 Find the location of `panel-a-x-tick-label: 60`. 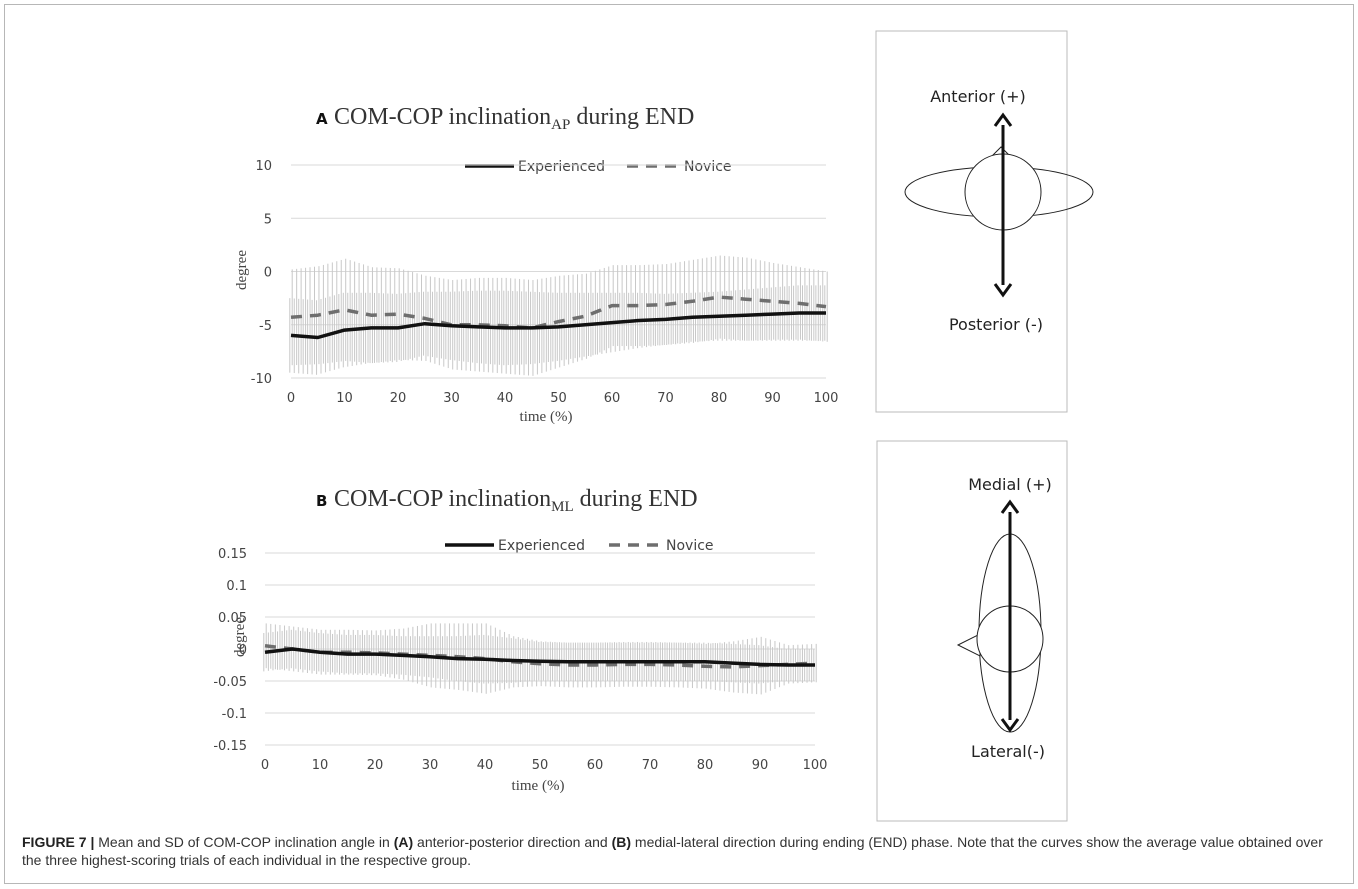

panel-a-x-tick-label: 60 is located at coordinates (612, 398).